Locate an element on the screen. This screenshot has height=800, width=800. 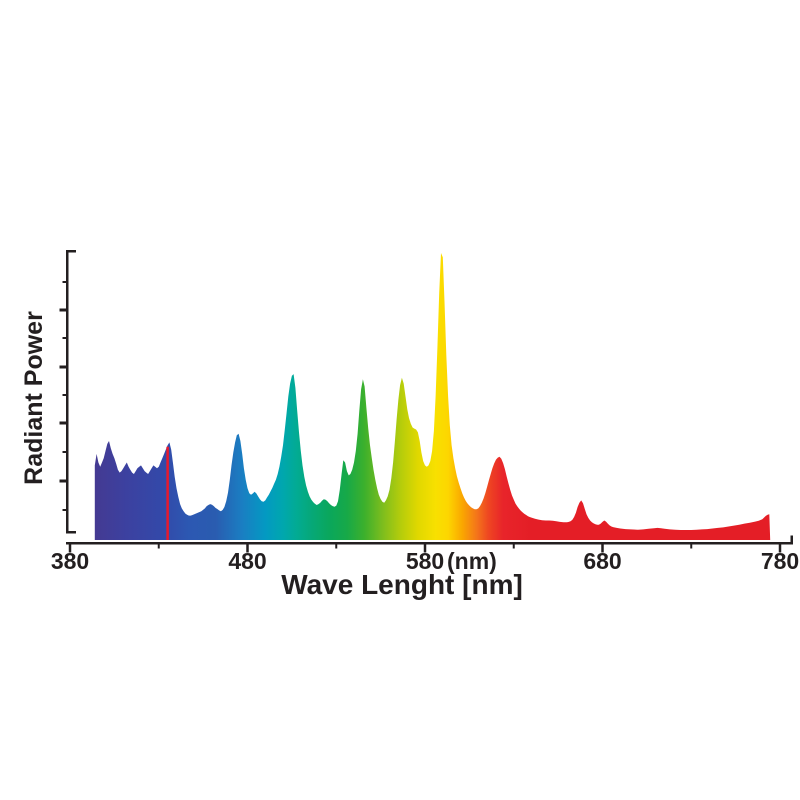
x-axis-unit-note: (nm) is located at coordinates (472, 561).